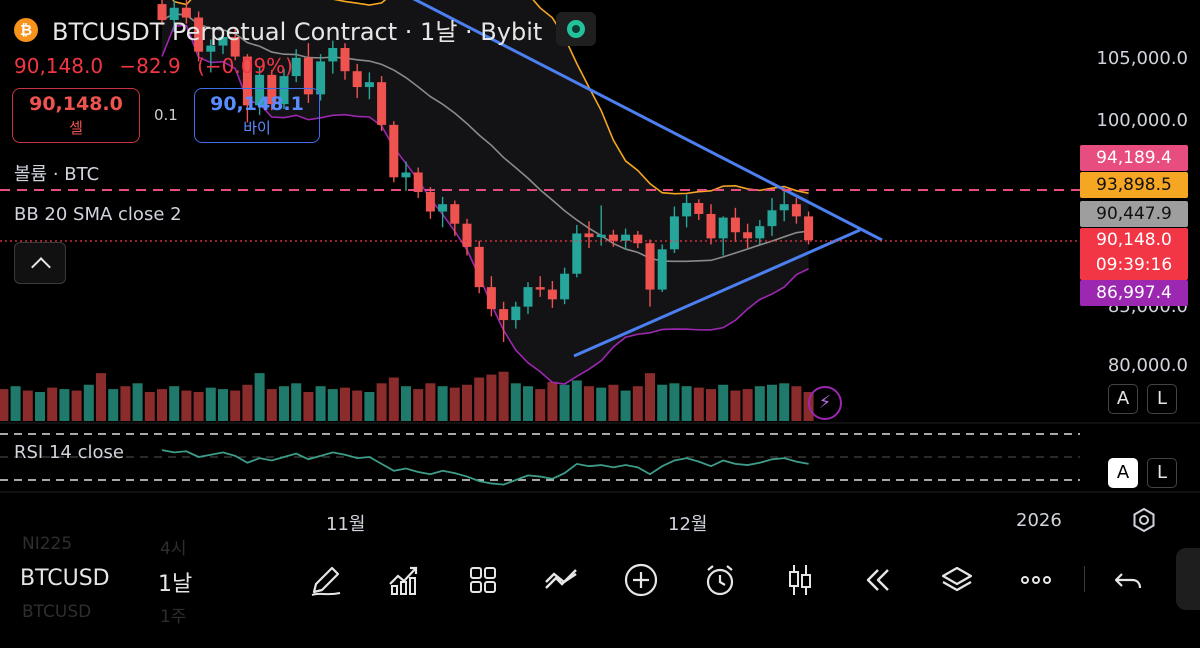 The height and width of the screenshot is (648, 1200). What do you see at coordinates (175, 584) in the screenshot?
I see `toolbar-interval: 1날` at bounding box center [175, 584].